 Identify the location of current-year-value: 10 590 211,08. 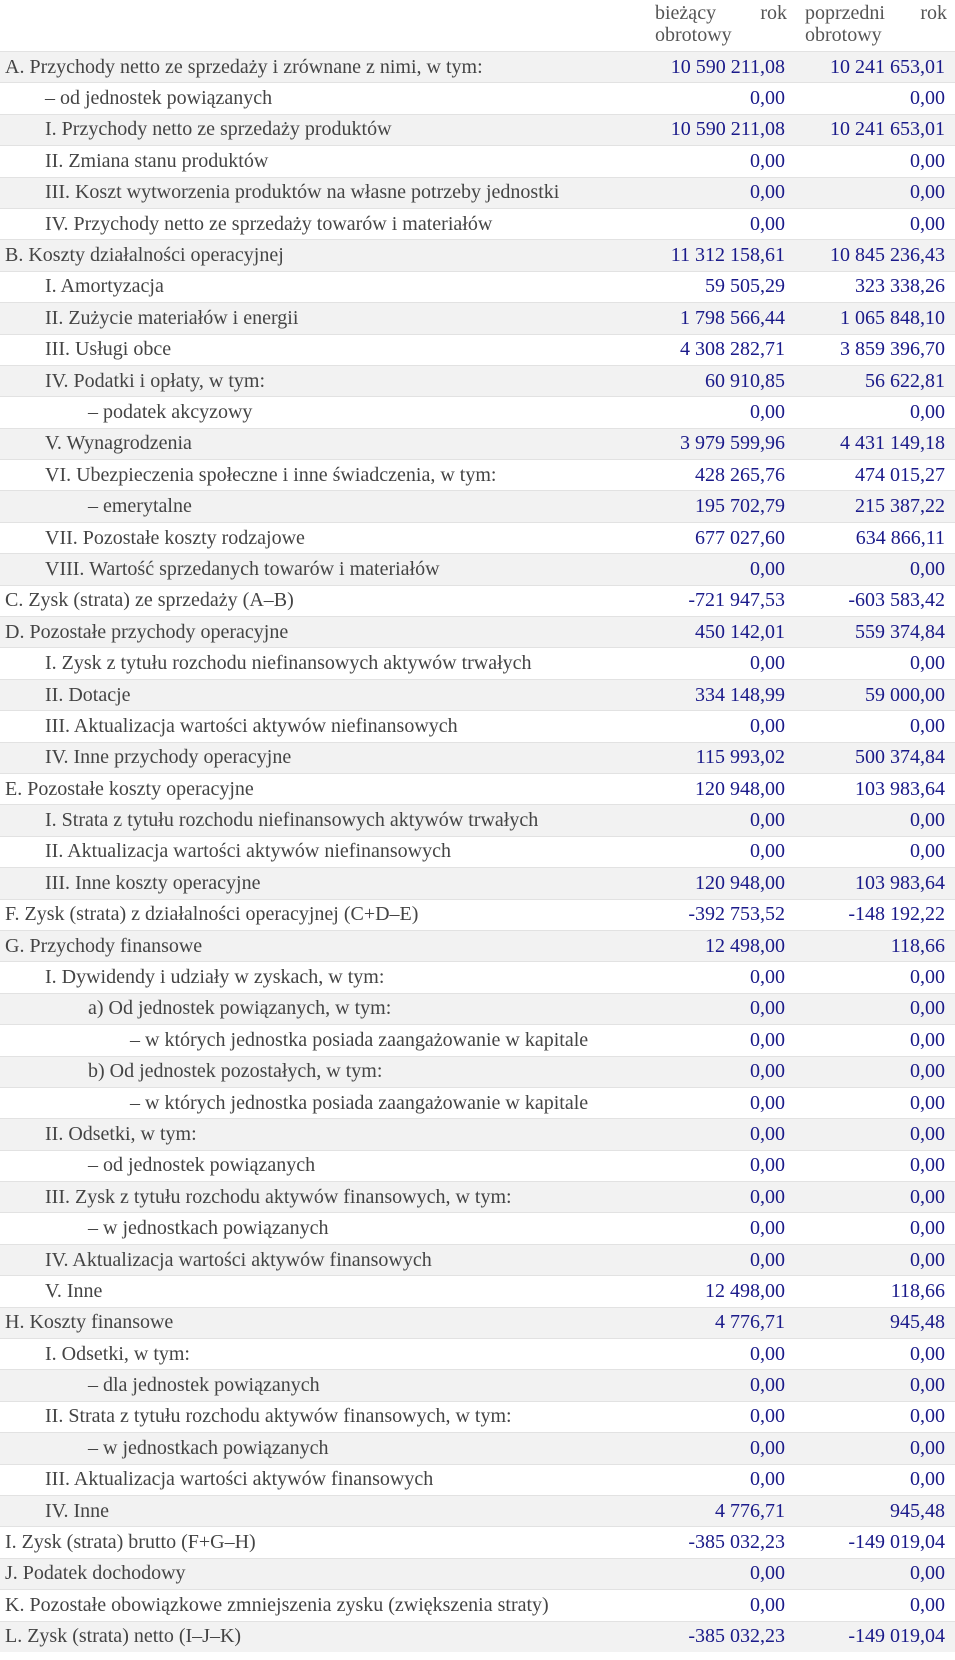
(720, 66).